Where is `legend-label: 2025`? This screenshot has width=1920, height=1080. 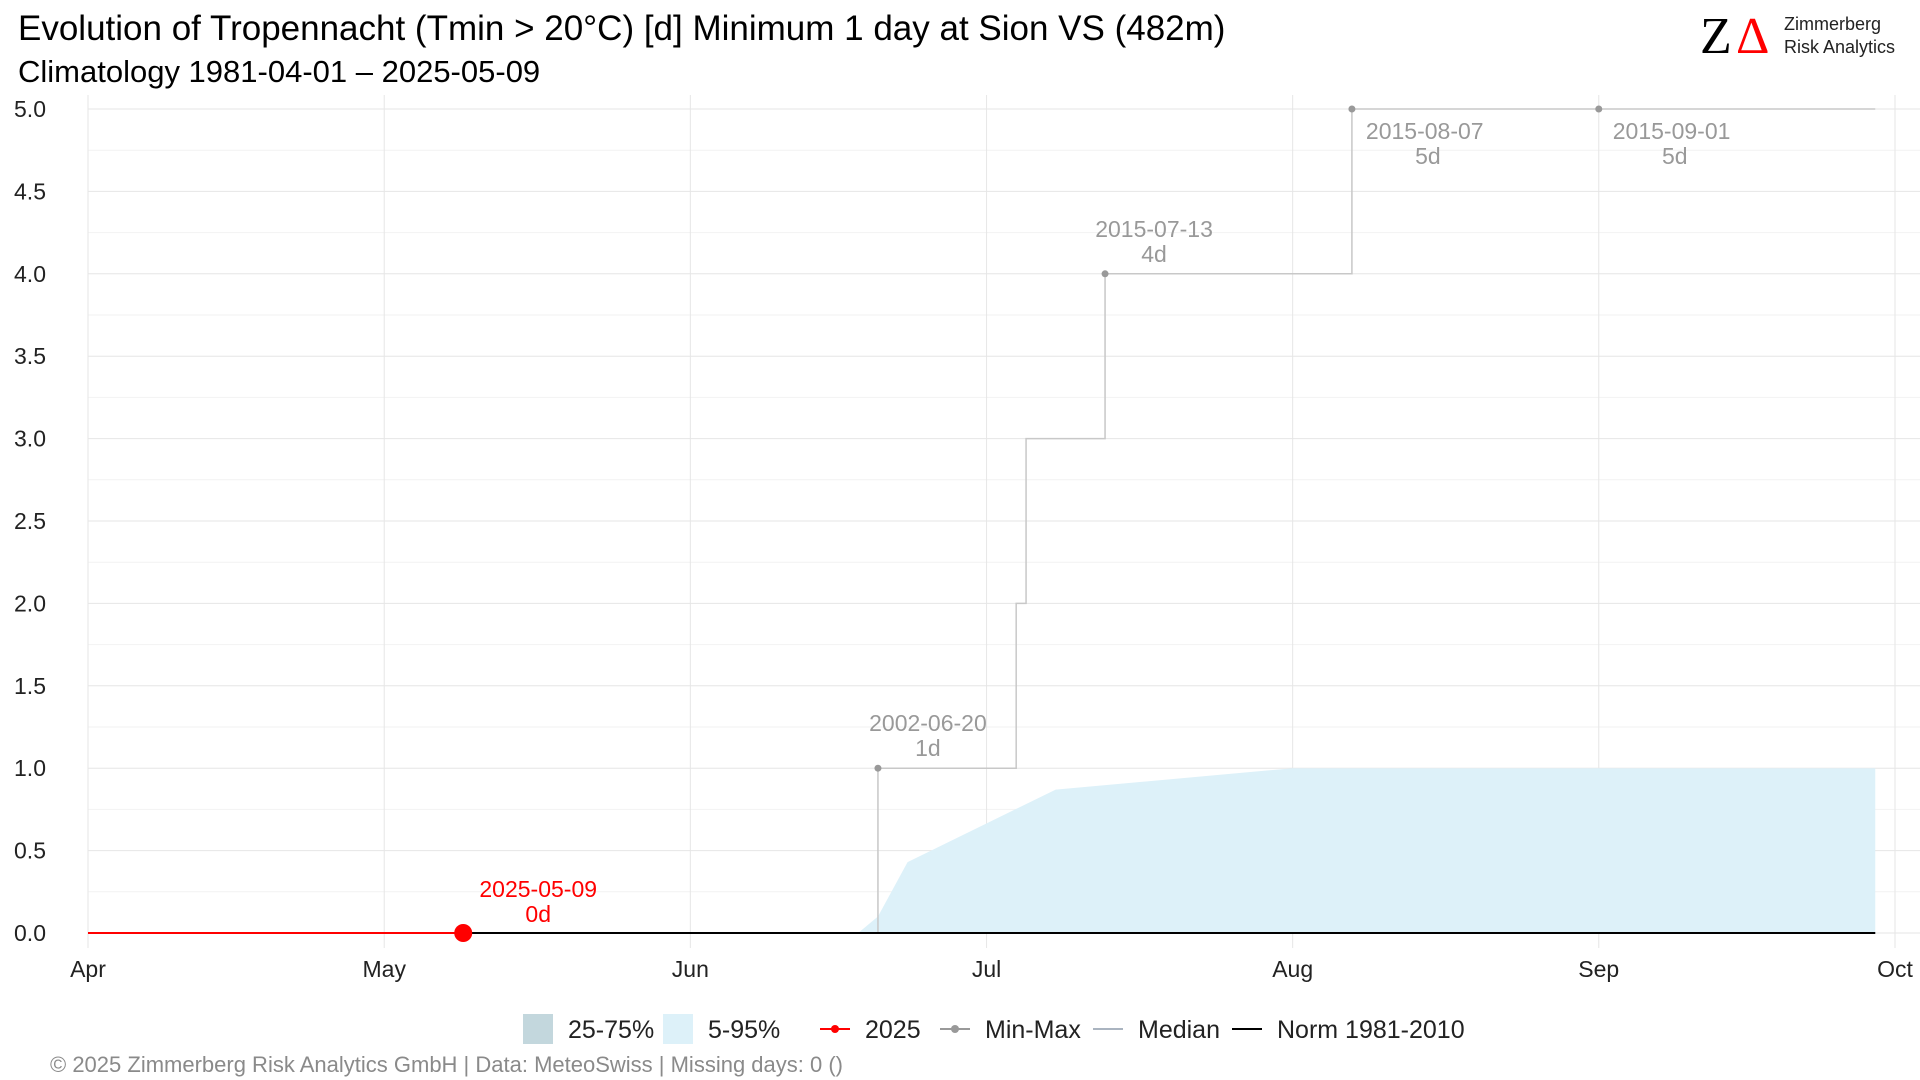 legend-label: 2025 is located at coordinates (893, 1030).